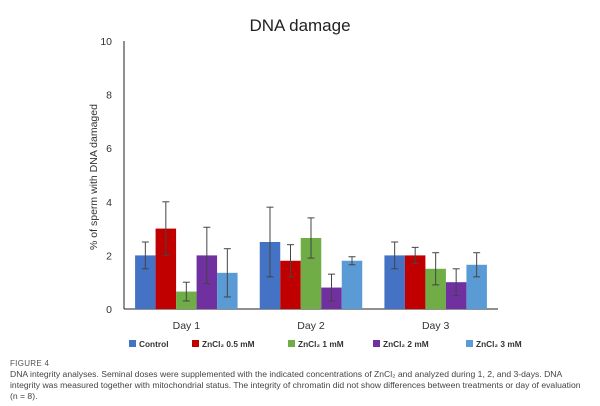  Describe the element at coordinates (109, 203) in the screenshot. I see `y-tick-label: 4` at that location.